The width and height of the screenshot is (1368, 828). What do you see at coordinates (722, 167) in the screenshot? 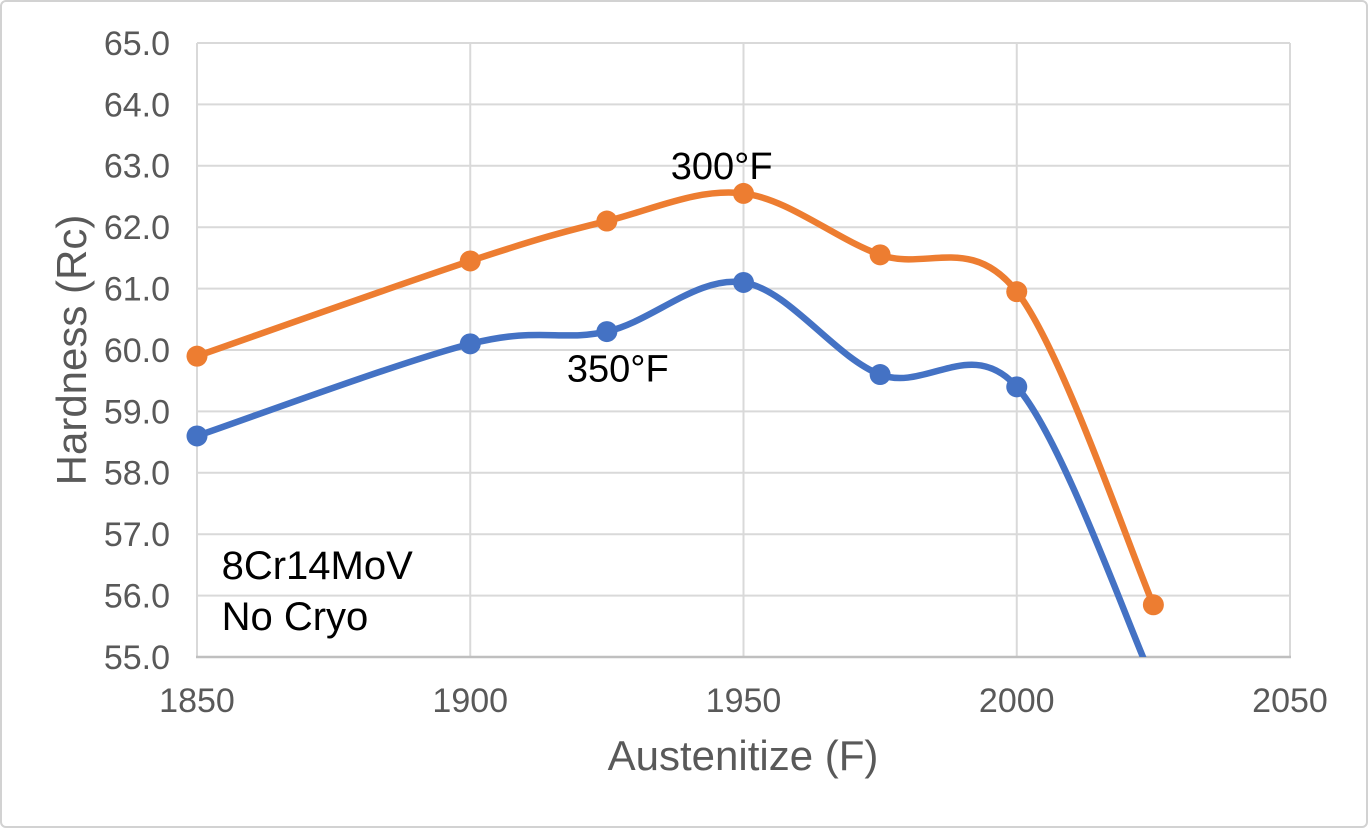
I see `annotation-series-label-300f: 300°F` at bounding box center [722, 167].